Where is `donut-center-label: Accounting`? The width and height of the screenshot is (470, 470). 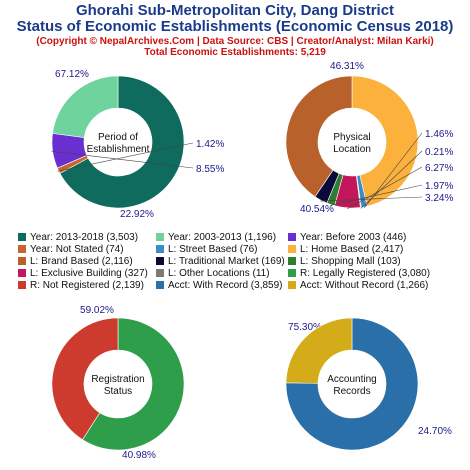 donut-center-label: Accounting is located at coordinates (351, 379).